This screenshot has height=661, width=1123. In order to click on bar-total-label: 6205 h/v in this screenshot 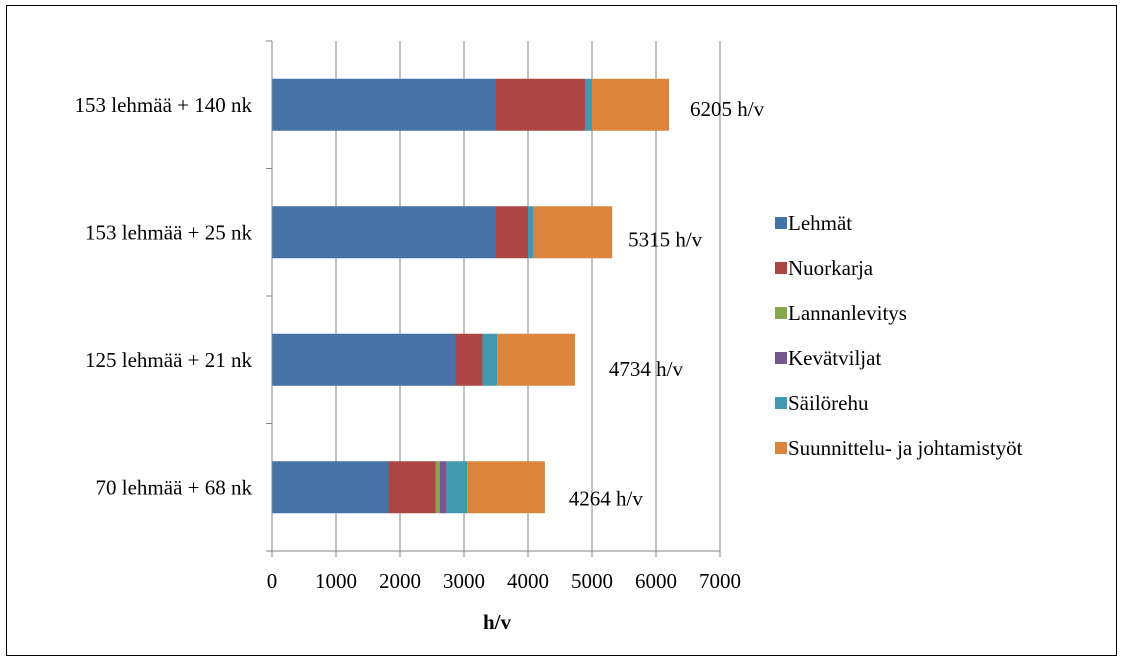, I will do `click(727, 109)`.